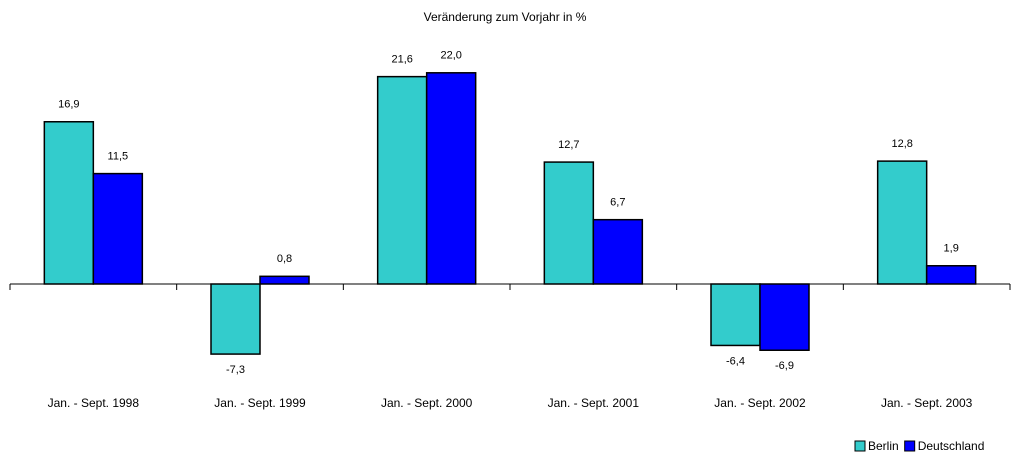 The height and width of the screenshot is (454, 1019). Describe the element at coordinates (68, 105) in the screenshot. I see `value-label: 16,9` at that location.